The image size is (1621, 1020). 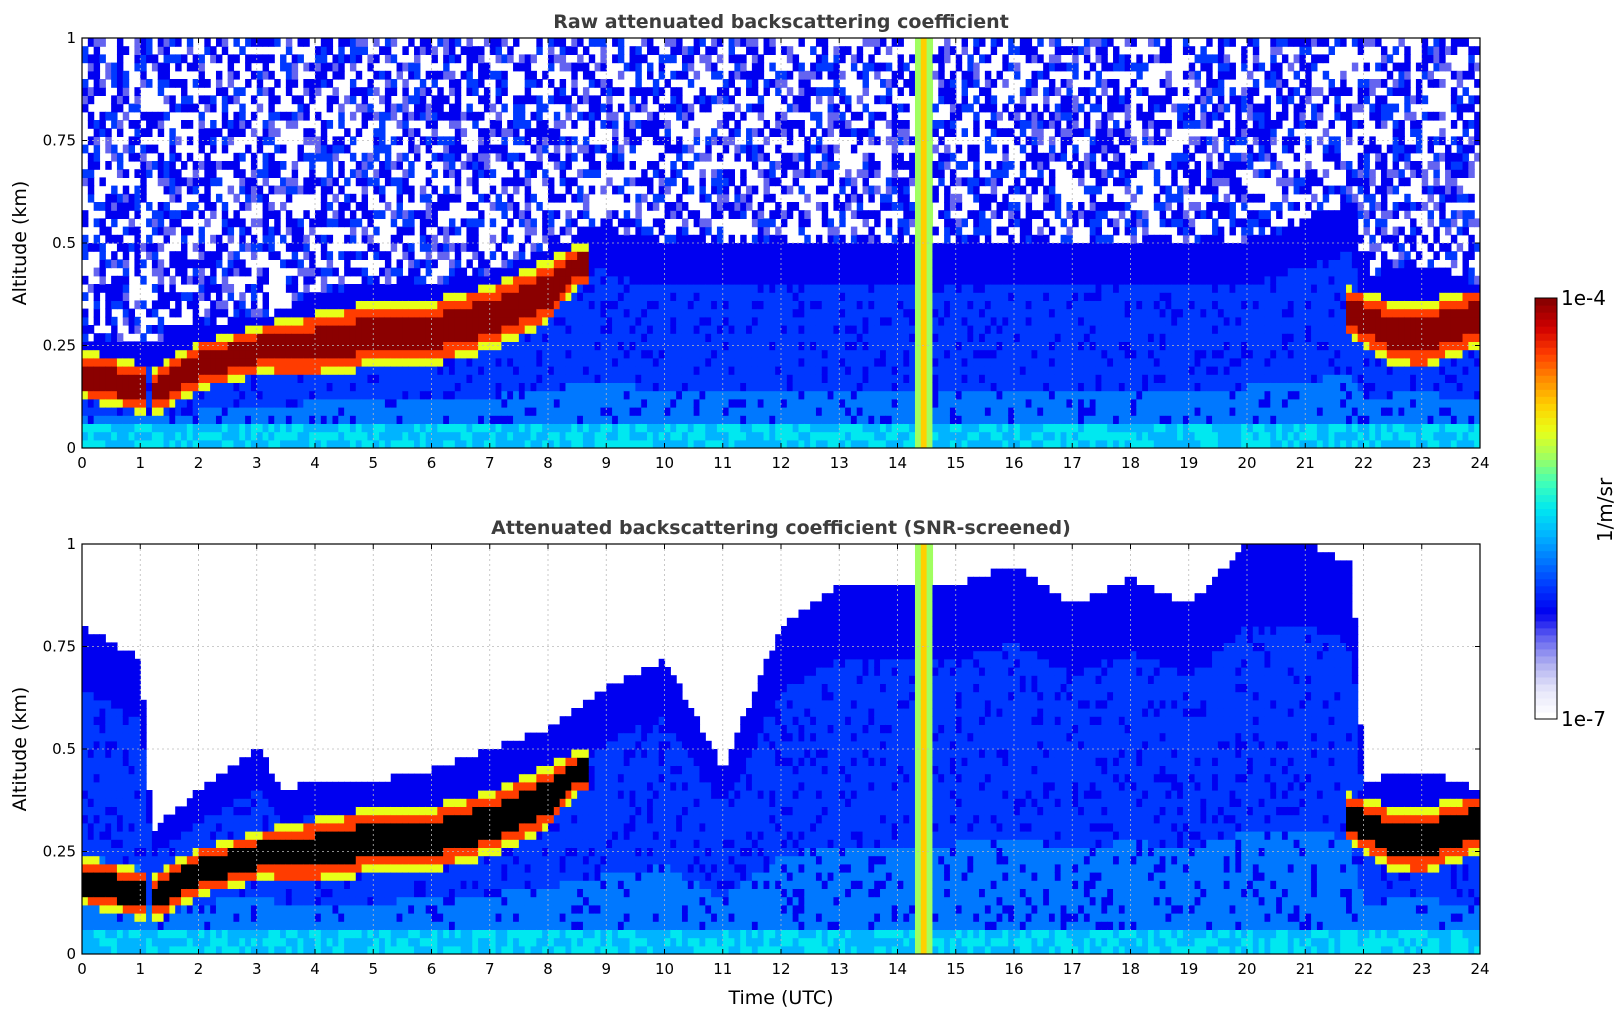 I want to click on colorbar-frame, so click(x=1546, y=508).